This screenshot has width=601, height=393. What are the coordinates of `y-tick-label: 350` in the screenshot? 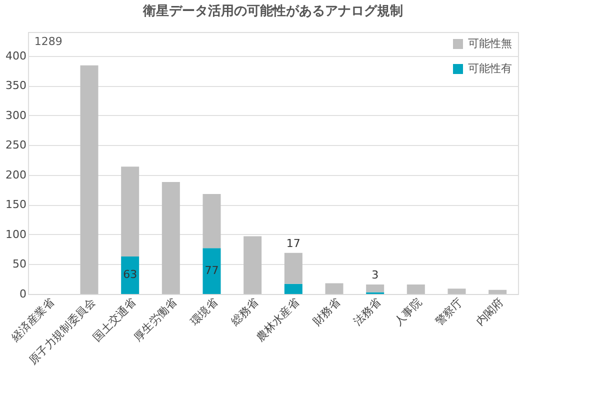 It's located at (16, 85).